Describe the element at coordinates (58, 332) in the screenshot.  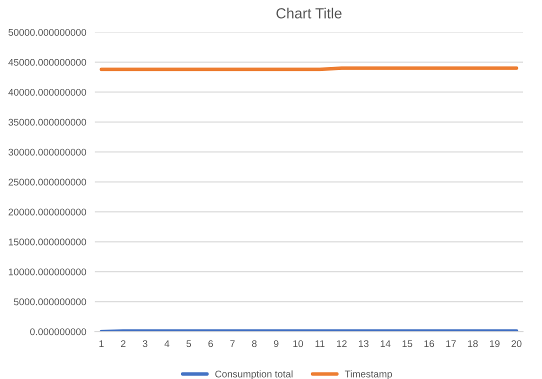
I see `y-tick-label: 0.000000000` at that location.